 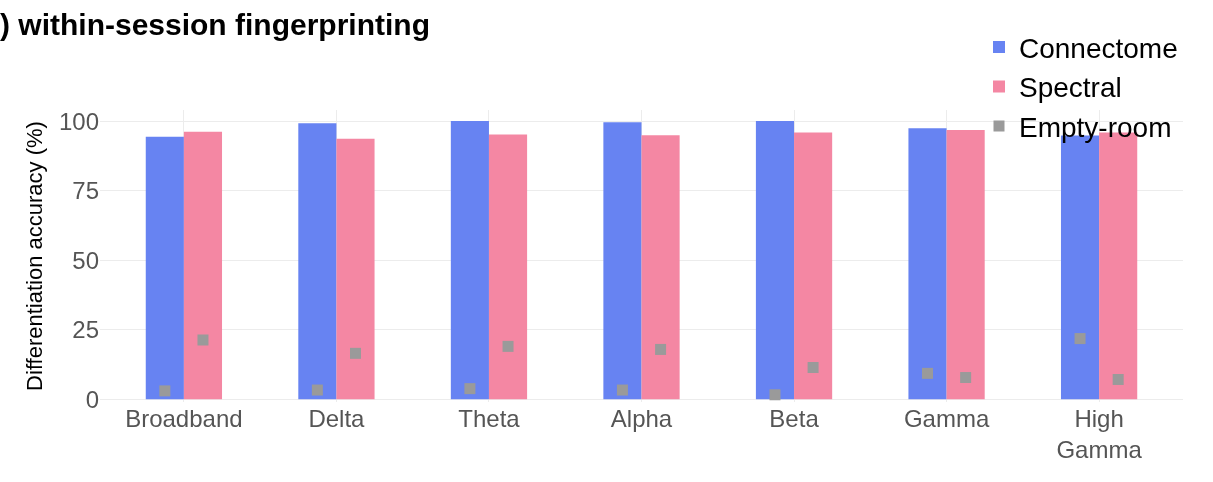 What do you see at coordinates (1095, 127) in the screenshot?
I see `legend-label: Empty-room` at bounding box center [1095, 127].